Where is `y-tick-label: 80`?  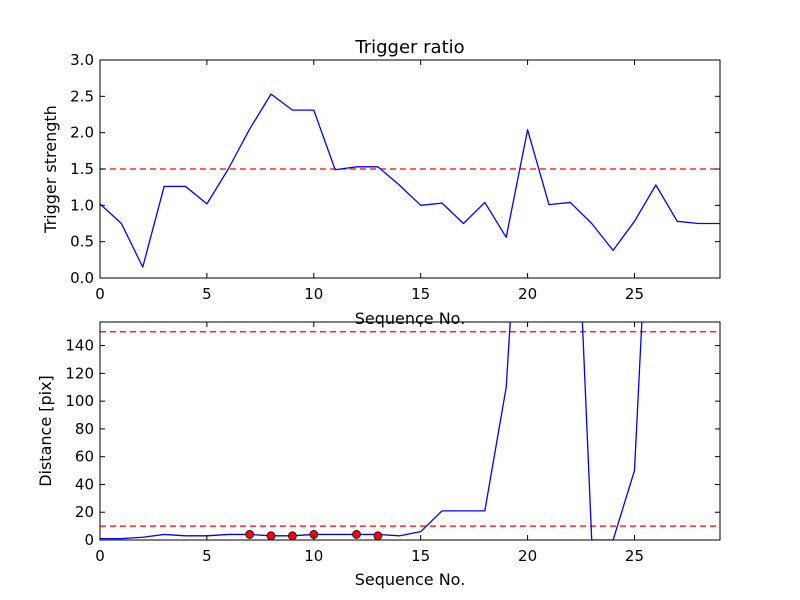
y-tick-label: 80 is located at coordinates (84, 429).